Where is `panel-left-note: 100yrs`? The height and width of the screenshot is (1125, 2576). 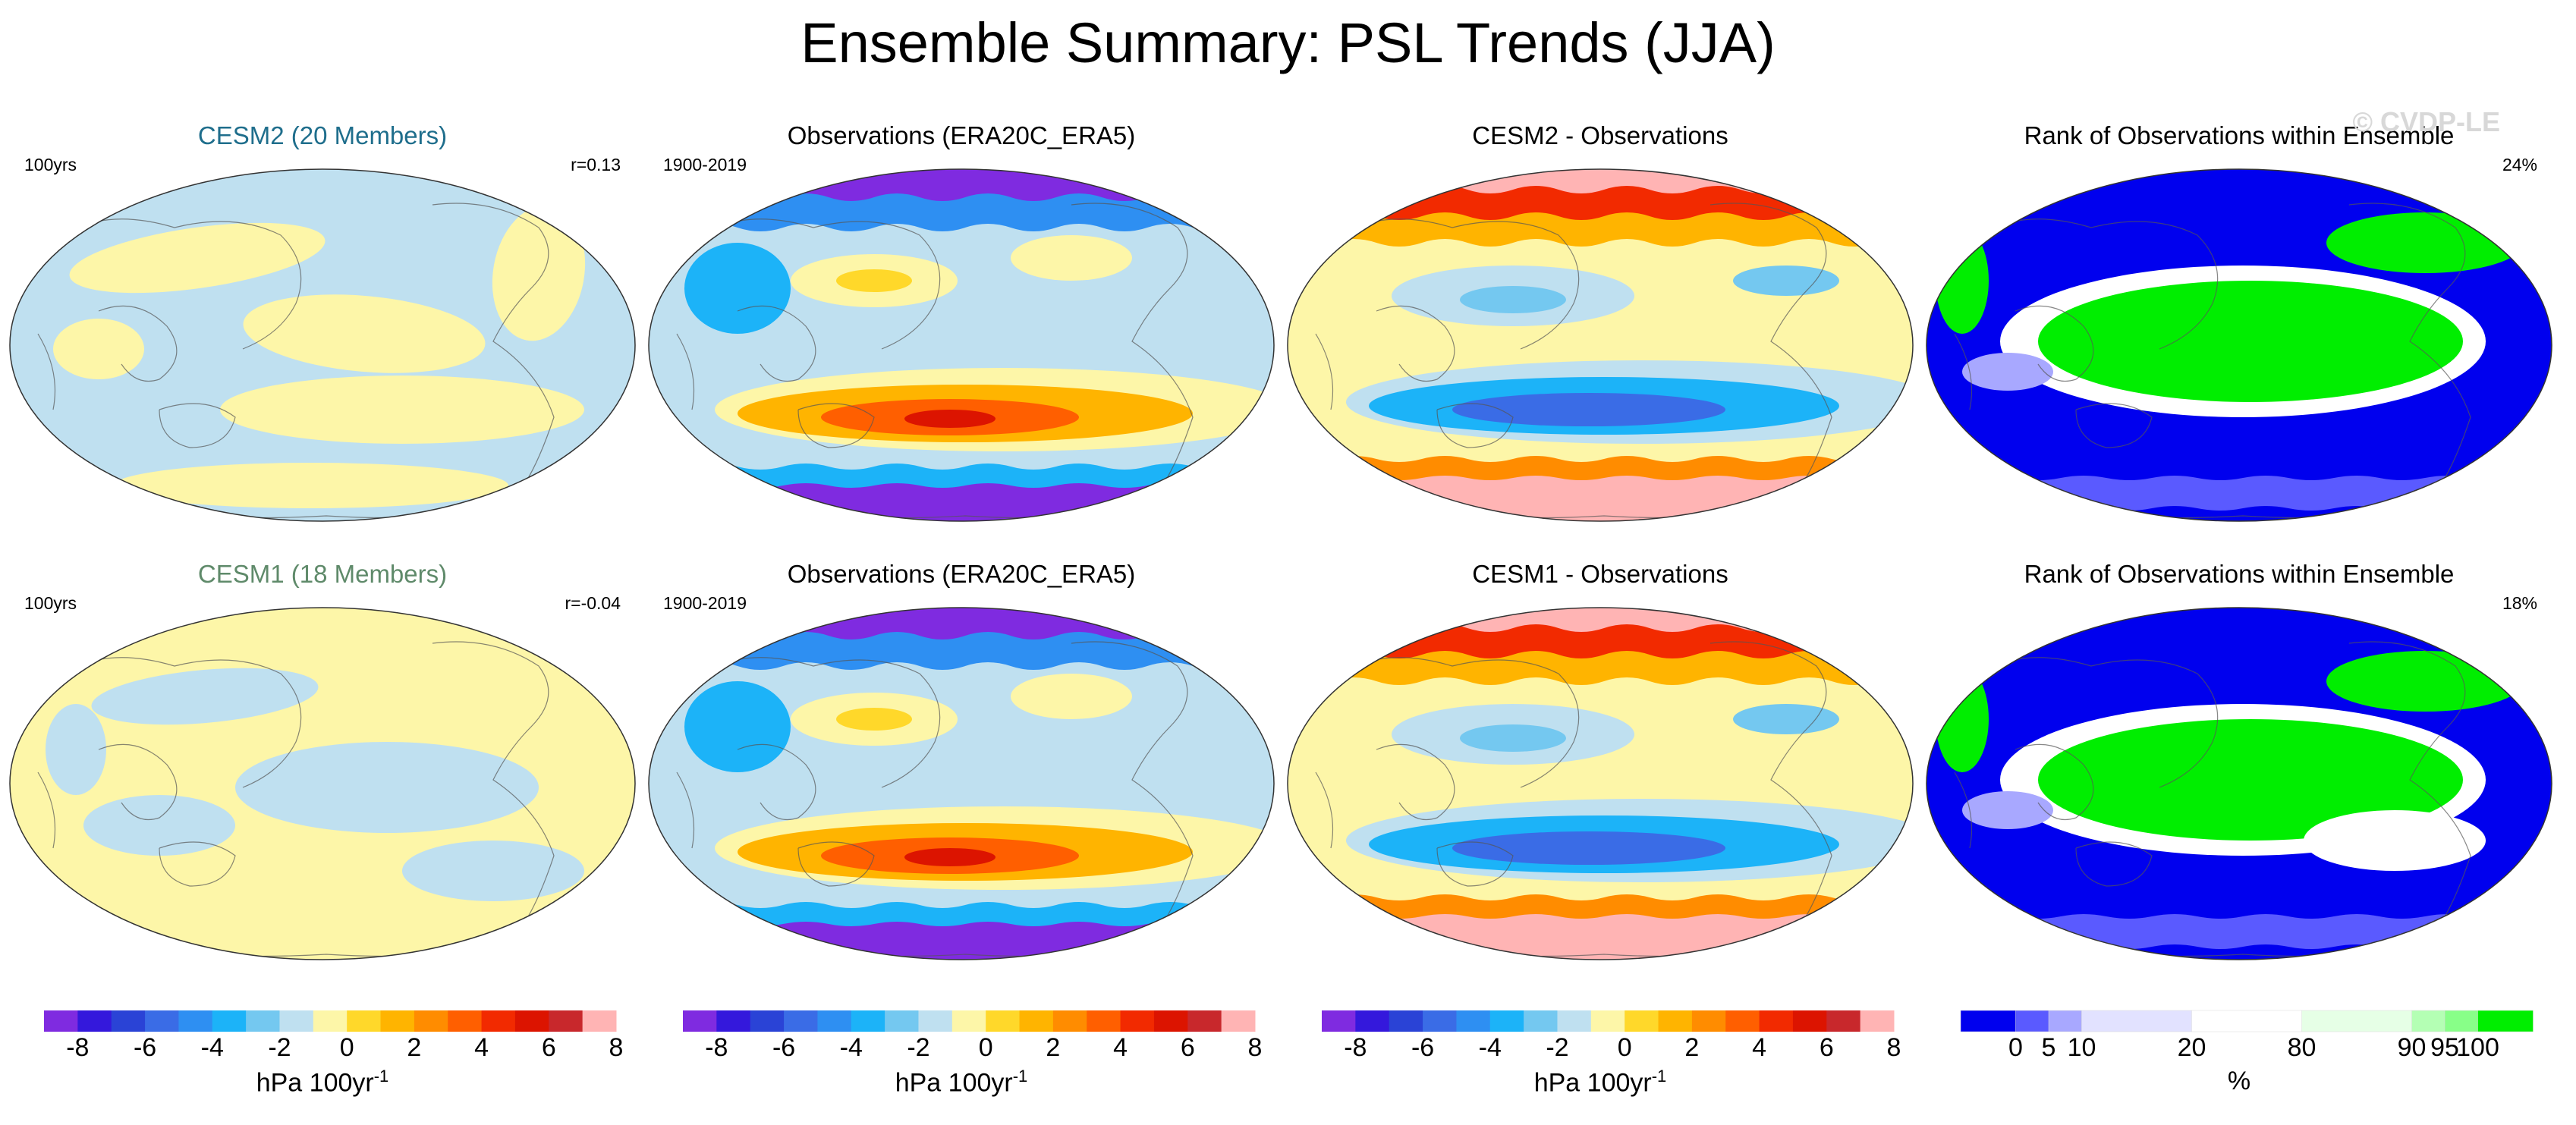 panel-left-note: 100yrs is located at coordinates (50, 164).